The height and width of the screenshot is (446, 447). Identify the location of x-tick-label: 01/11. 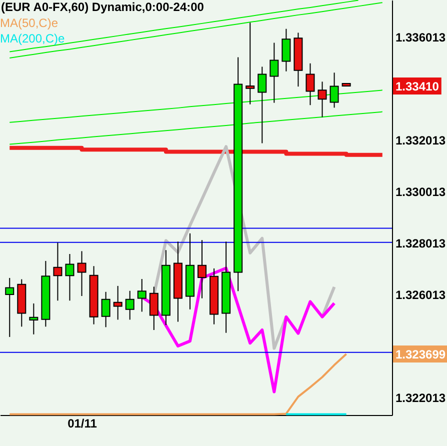
(83, 423).